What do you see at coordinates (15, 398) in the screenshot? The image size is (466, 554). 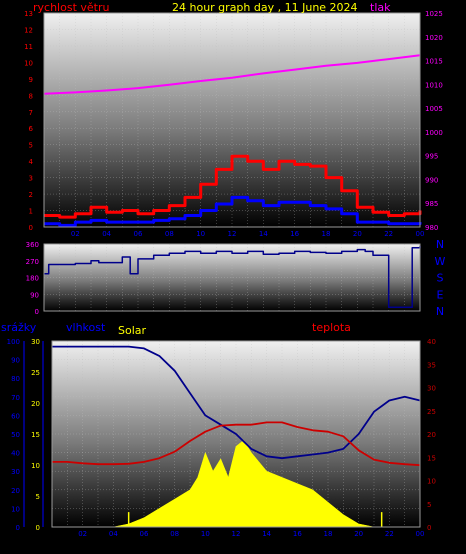 I see `rain-y-tick: 70` at bounding box center [15, 398].